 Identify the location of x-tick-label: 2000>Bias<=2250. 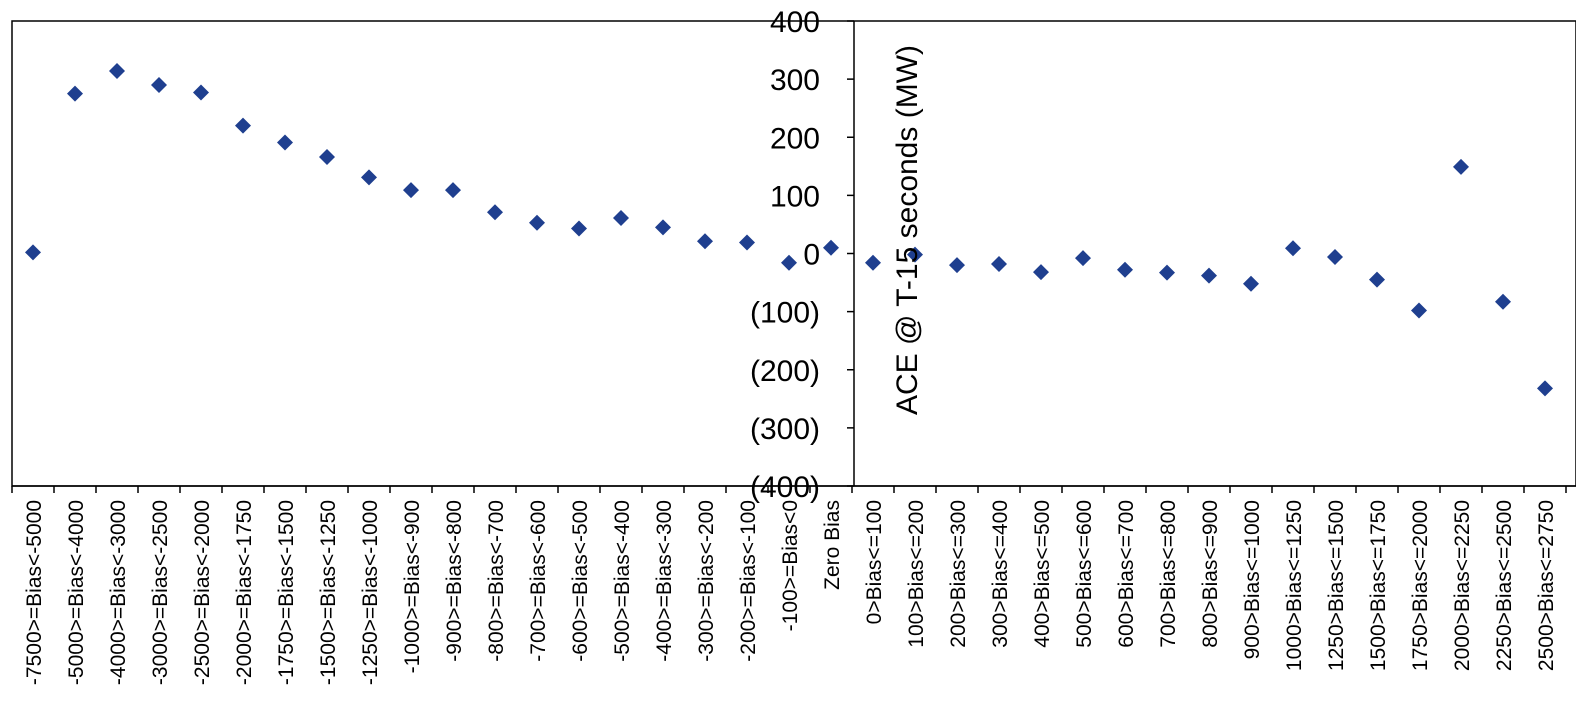
(1462, 585).